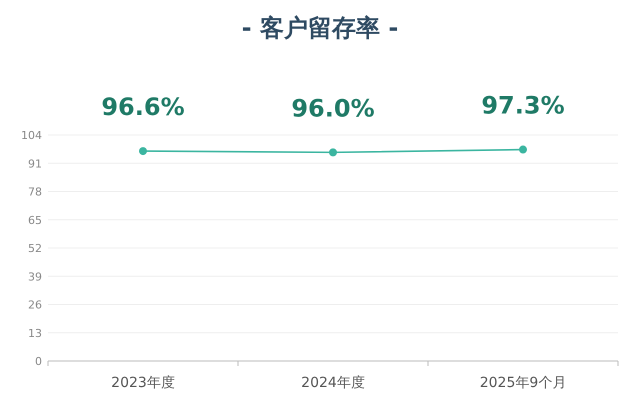  Describe the element at coordinates (31, 135) in the screenshot. I see `y-tick-label: 104` at that location.